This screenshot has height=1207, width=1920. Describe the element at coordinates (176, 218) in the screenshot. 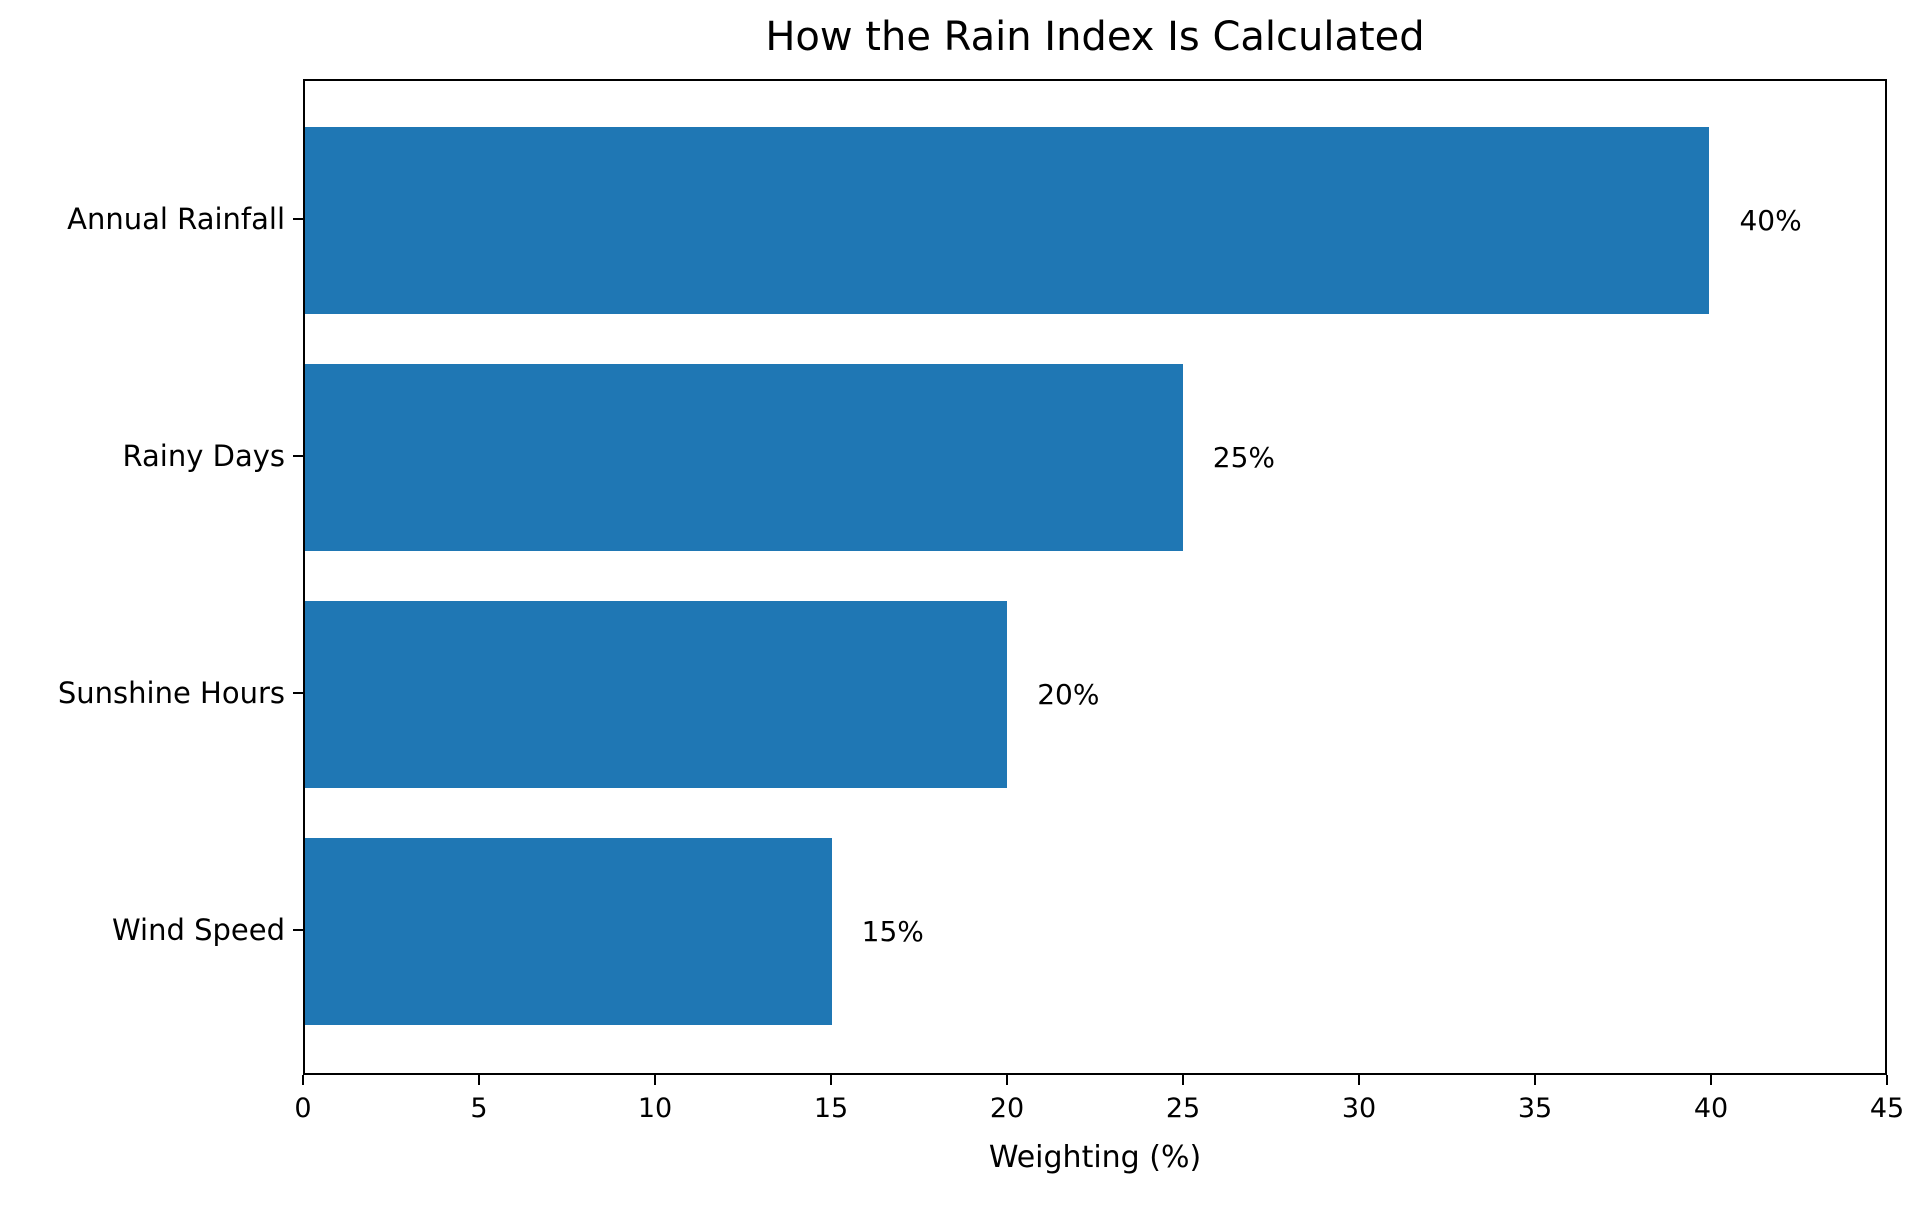

I see `category-label-annual-rainfall: Annual Rainfall` at that location.